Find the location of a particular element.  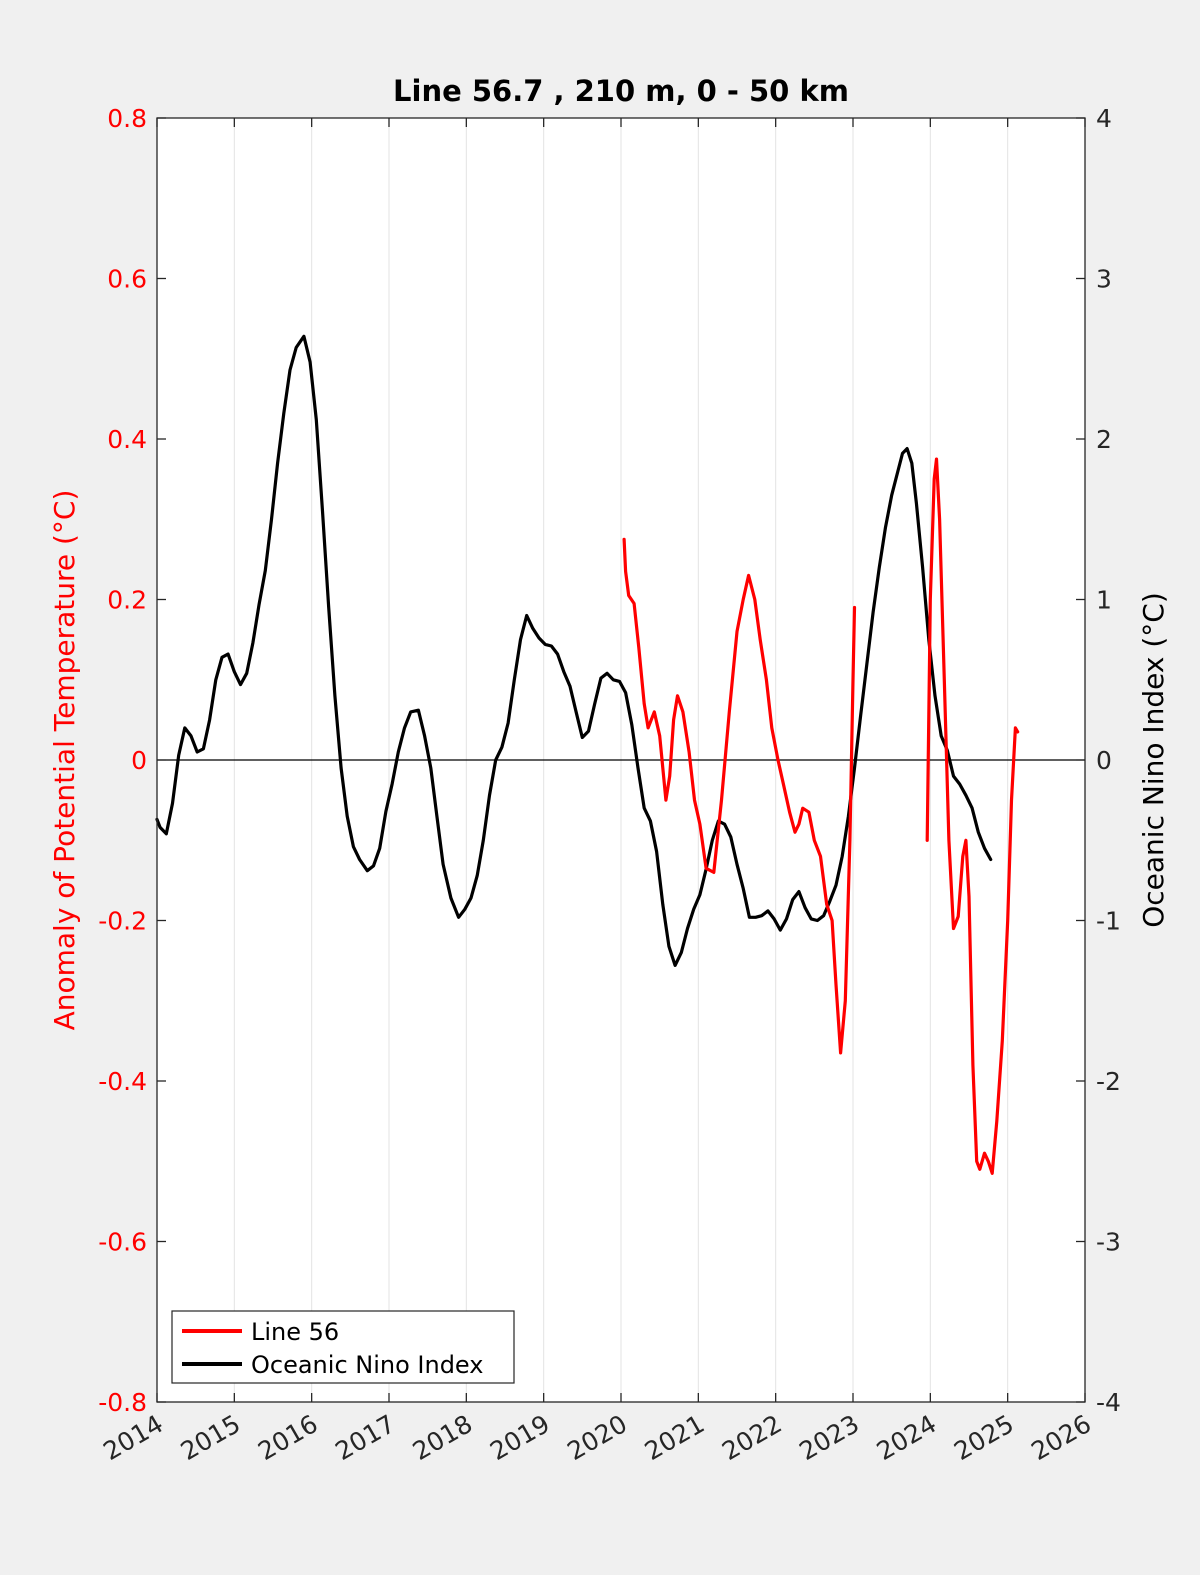

x-tick-label: 2018 is located at coordinates (443, 1437).